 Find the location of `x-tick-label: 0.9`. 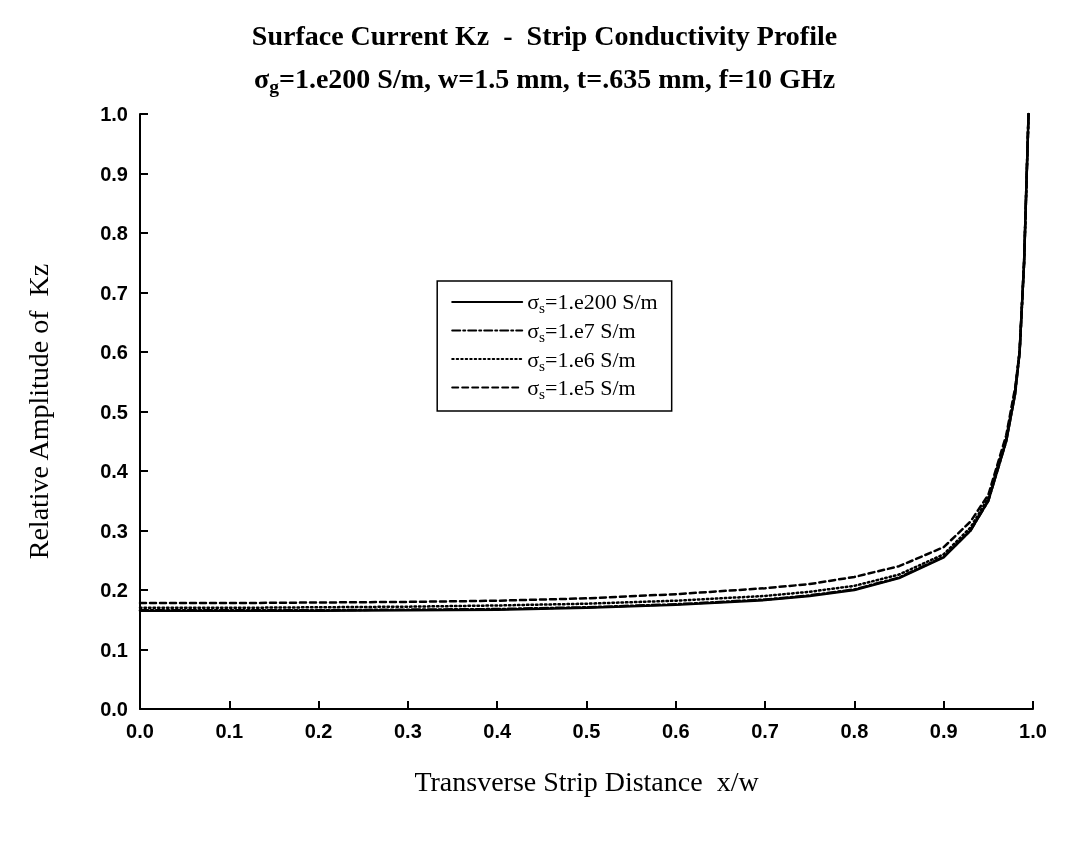

x-tick-label: 0.9 is located at coordinates (943, 731).